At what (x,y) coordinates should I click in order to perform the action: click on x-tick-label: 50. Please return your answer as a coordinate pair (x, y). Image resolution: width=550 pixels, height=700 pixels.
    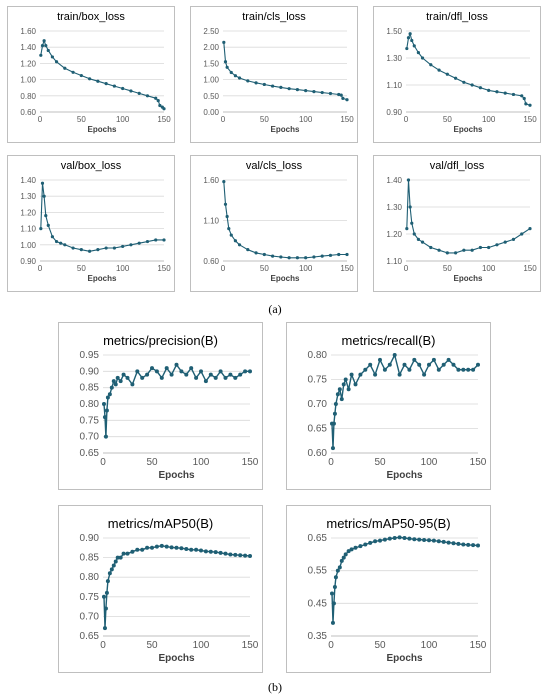
    Looking at the image, I should click on (380, 462).